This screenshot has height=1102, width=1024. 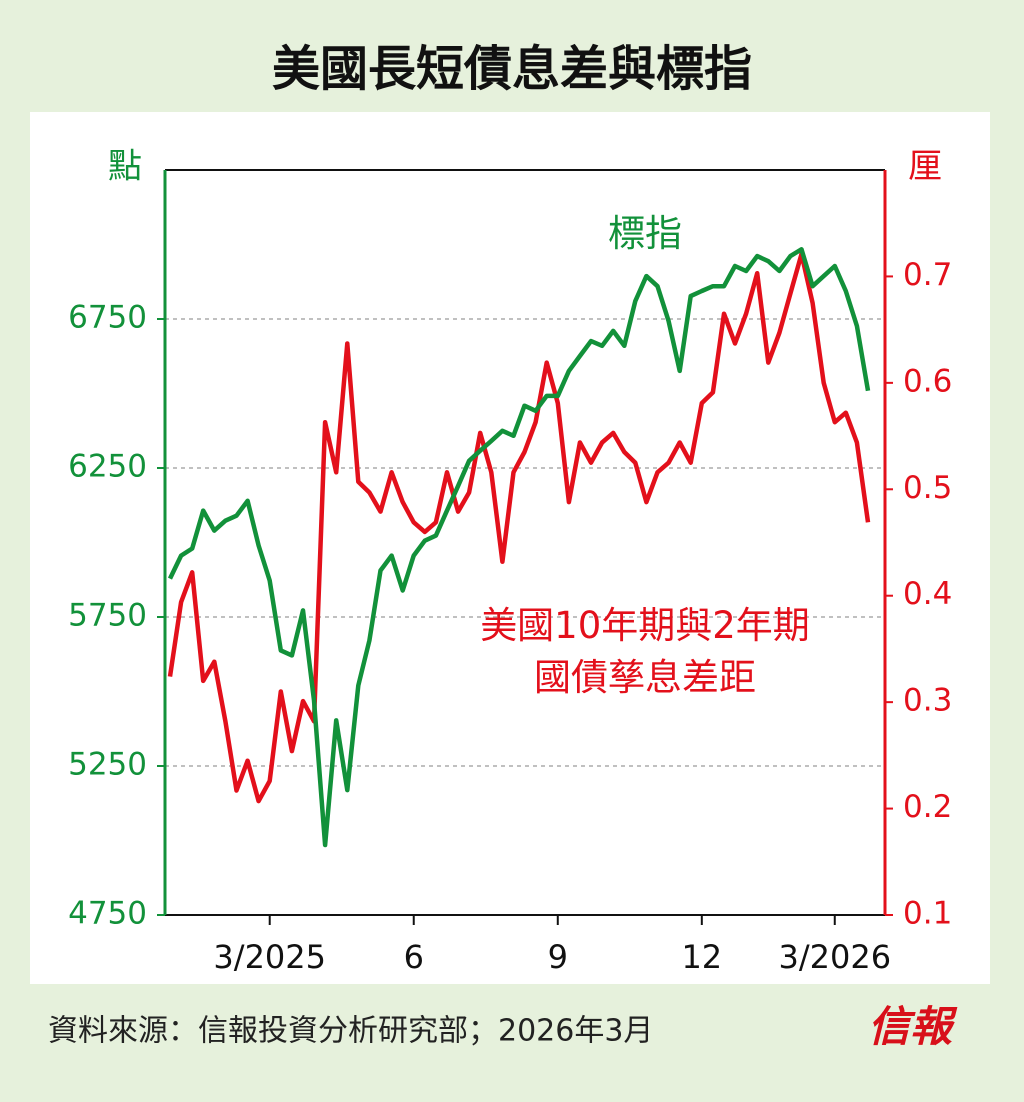 I want to click on y2-tick-label: 0.3, so click(x=927, y=701).